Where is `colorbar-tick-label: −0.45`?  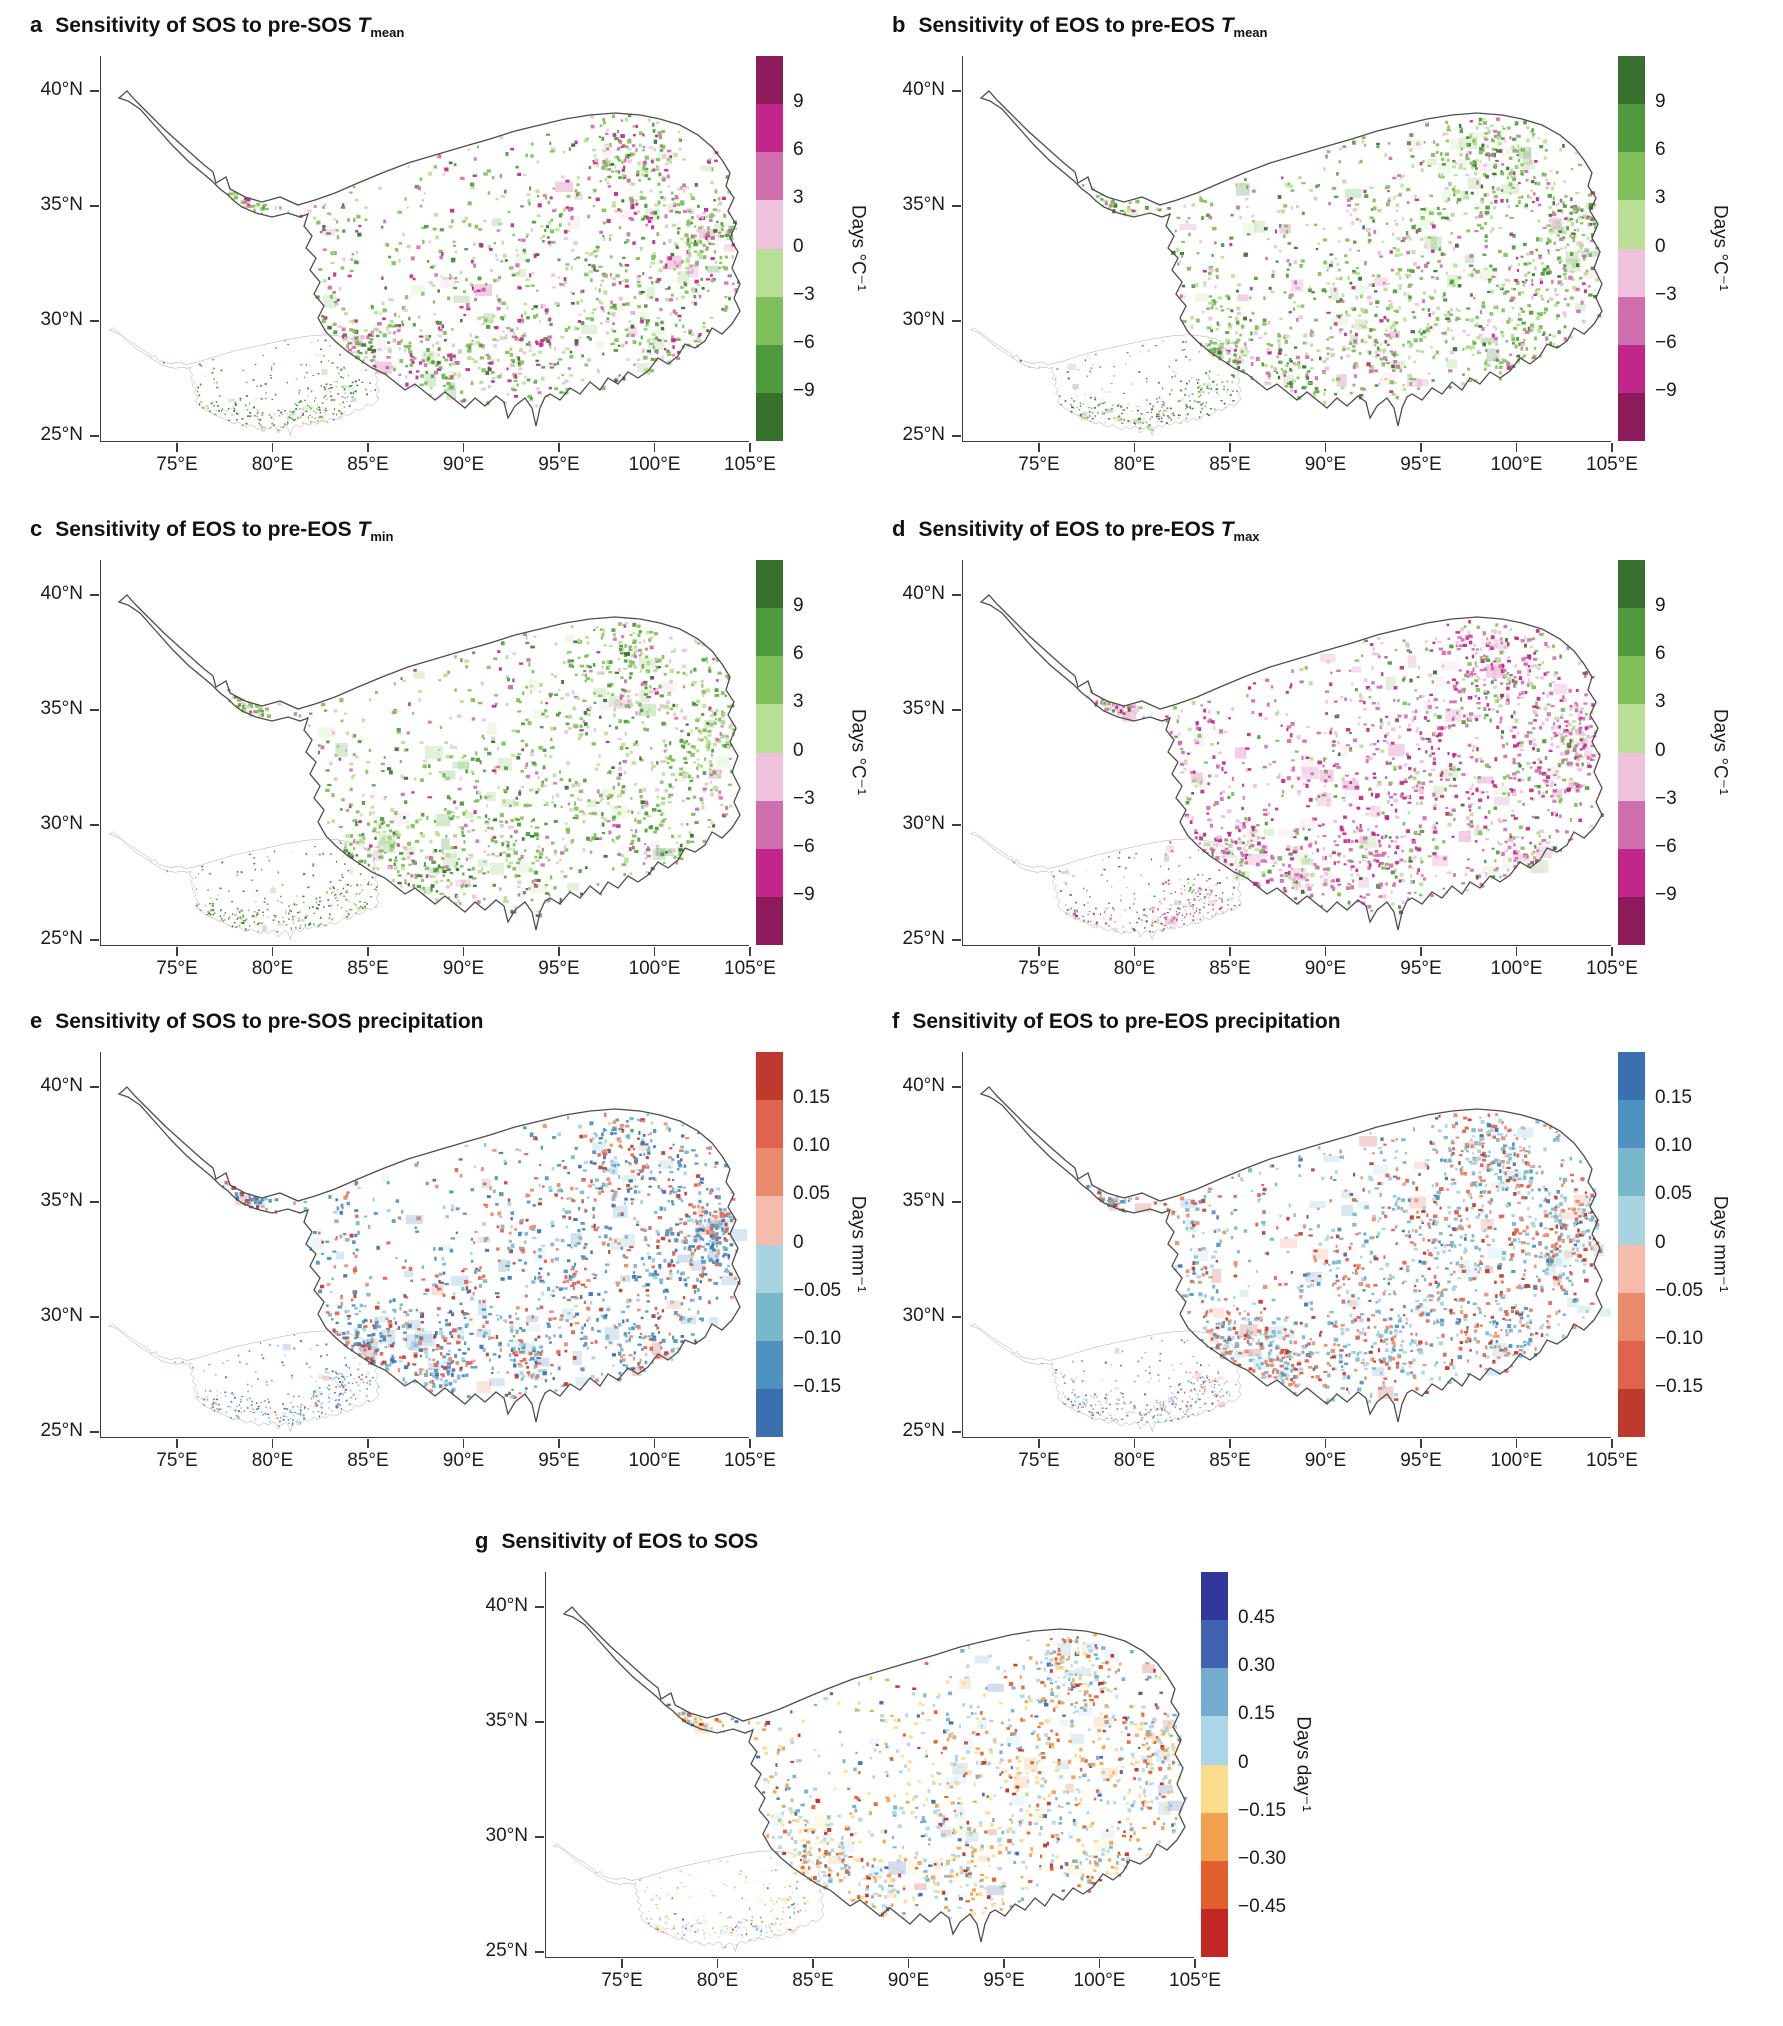 colorbar-tick-label: −0.45 is located at coordinates (1262, 1906).